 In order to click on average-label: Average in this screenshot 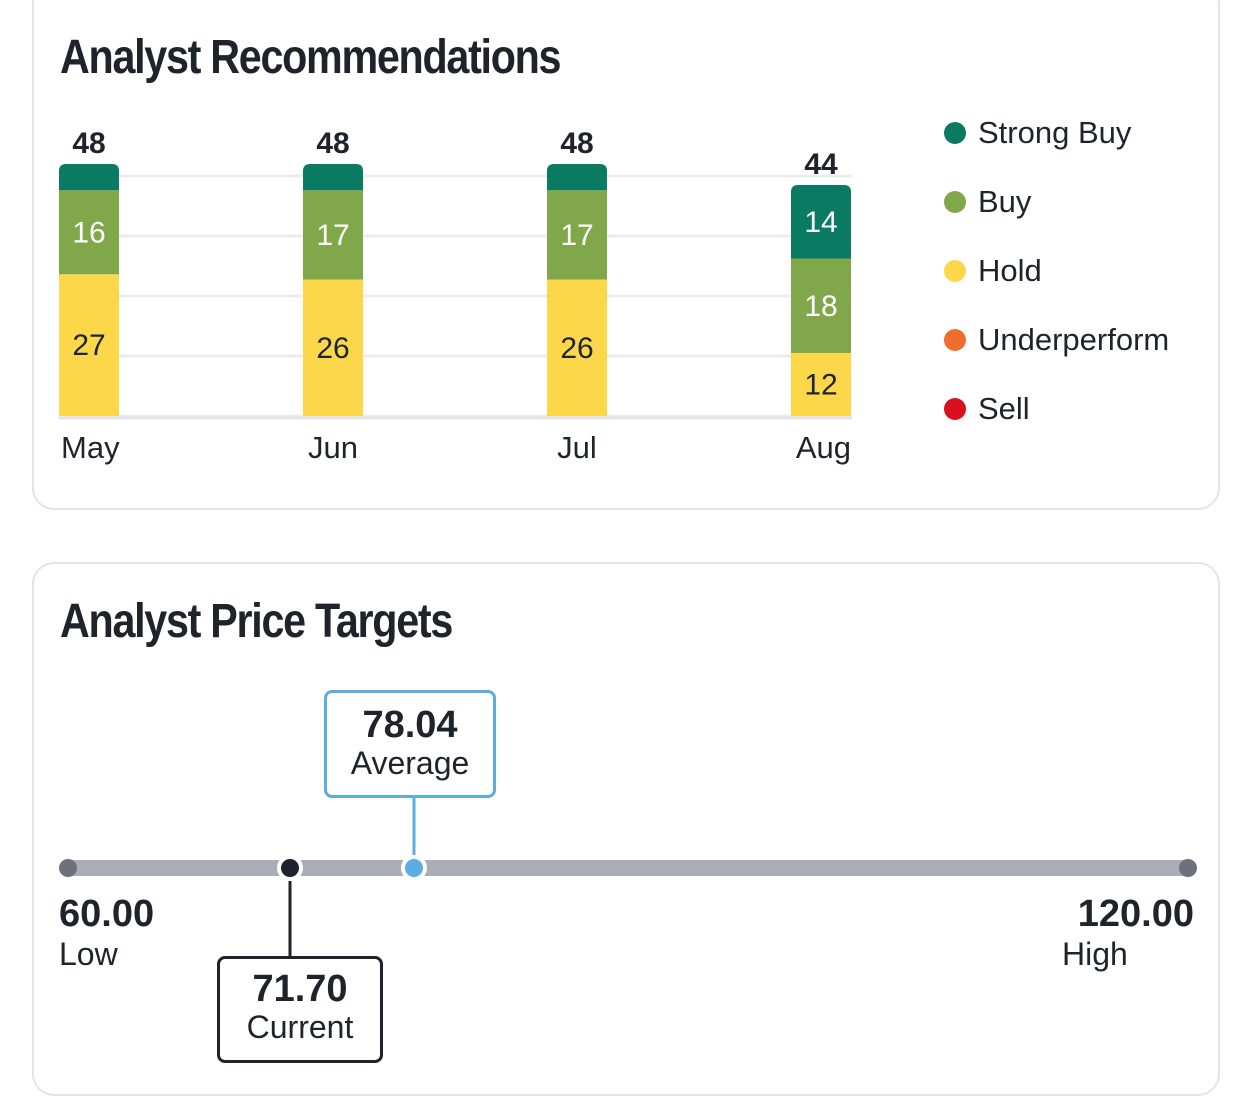, I will do `click(410, 763)`.